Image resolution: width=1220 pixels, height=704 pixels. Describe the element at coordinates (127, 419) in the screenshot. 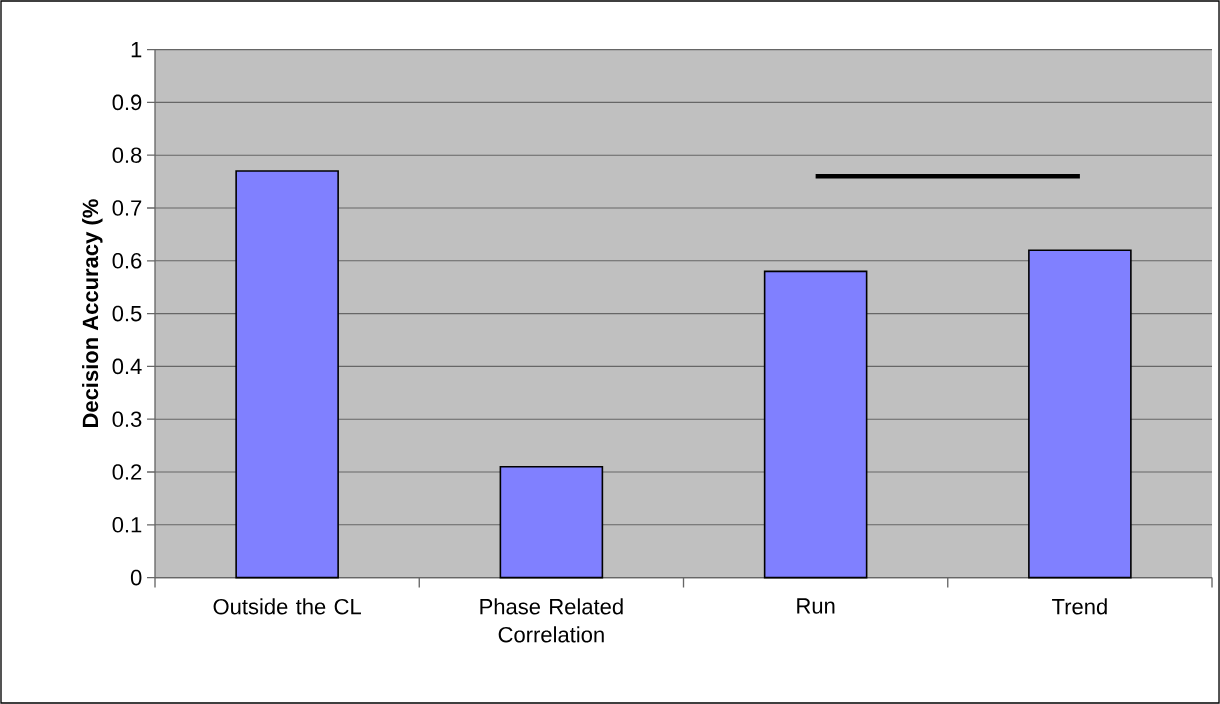

I see `y-tick-label: 0.3` at that location.